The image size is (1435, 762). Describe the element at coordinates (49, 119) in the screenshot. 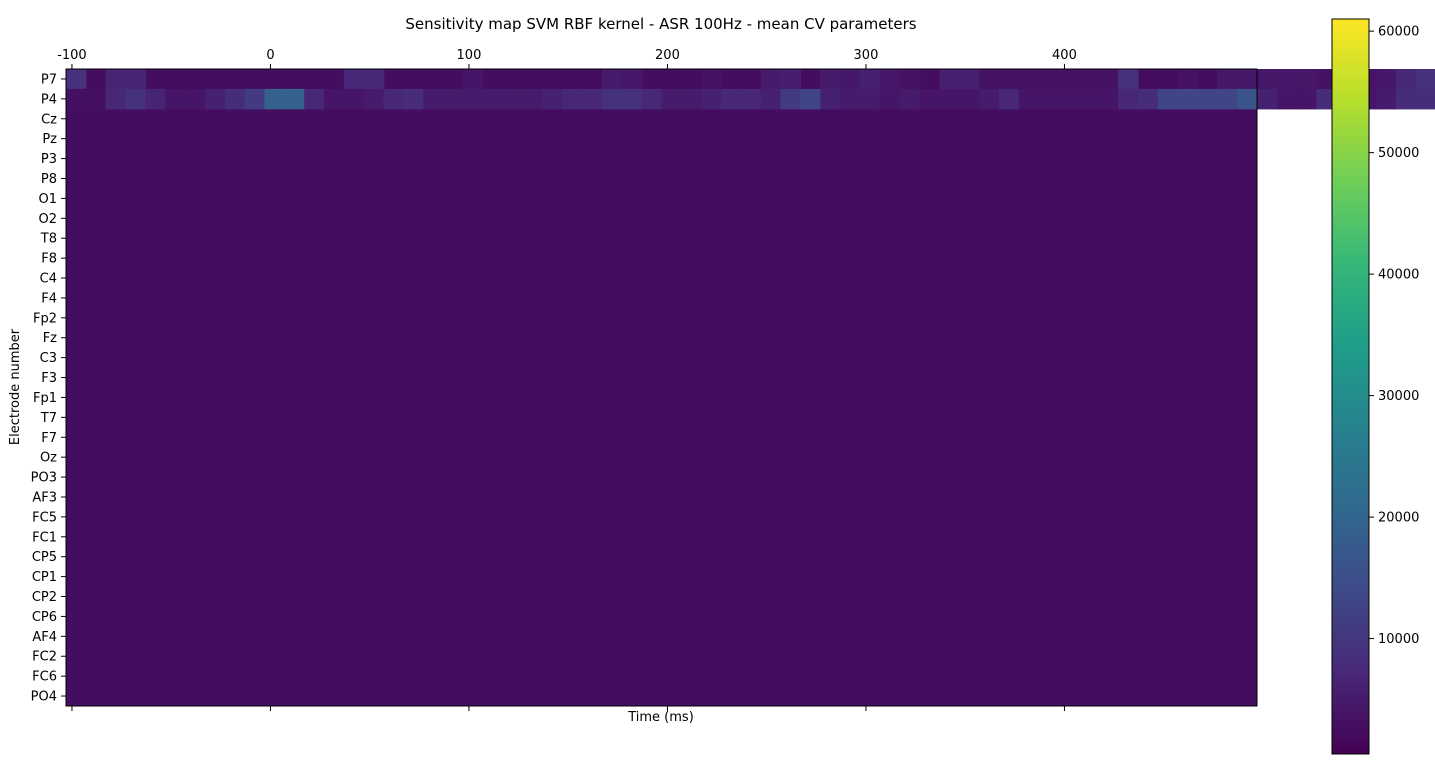

I see `y-tick-label: Cz` at that location.